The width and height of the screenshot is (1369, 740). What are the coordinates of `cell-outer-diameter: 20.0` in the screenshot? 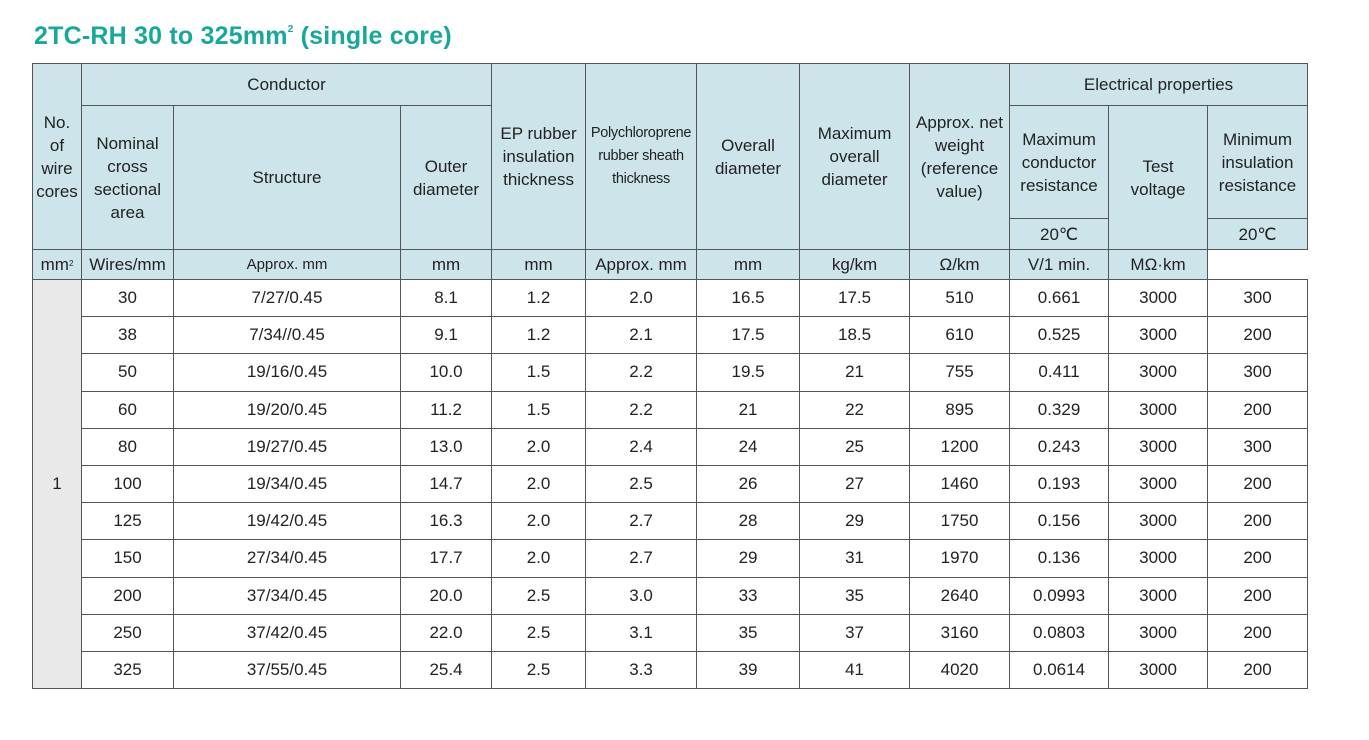 It's located at (446, 595).